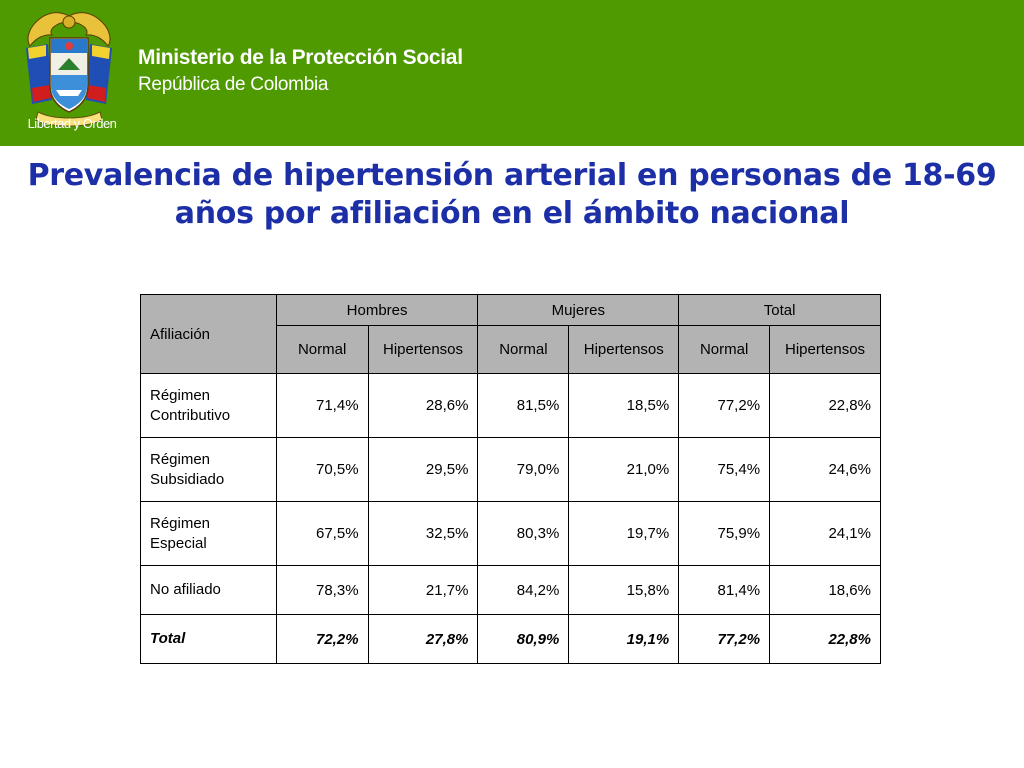 The height and width of the screenshot is (768, 1024). I want to click on cell-value: 78,3%, so click(322, 590).